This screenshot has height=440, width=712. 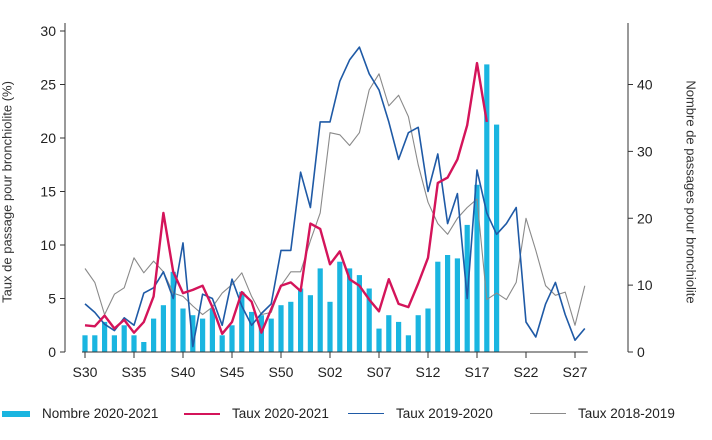 I want to click on x-tick-label: S07, so click(x=379, y=372).